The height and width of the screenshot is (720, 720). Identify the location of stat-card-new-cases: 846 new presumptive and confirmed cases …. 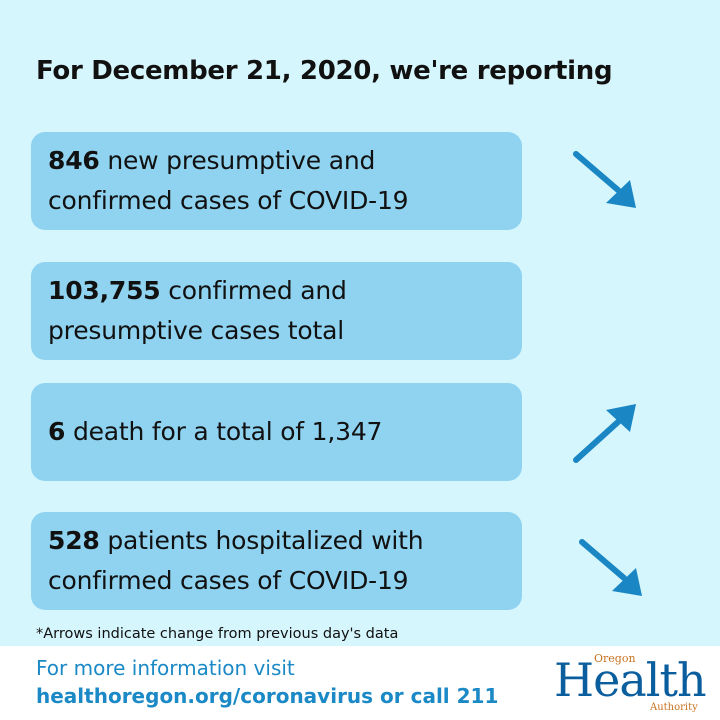
(276, 181).